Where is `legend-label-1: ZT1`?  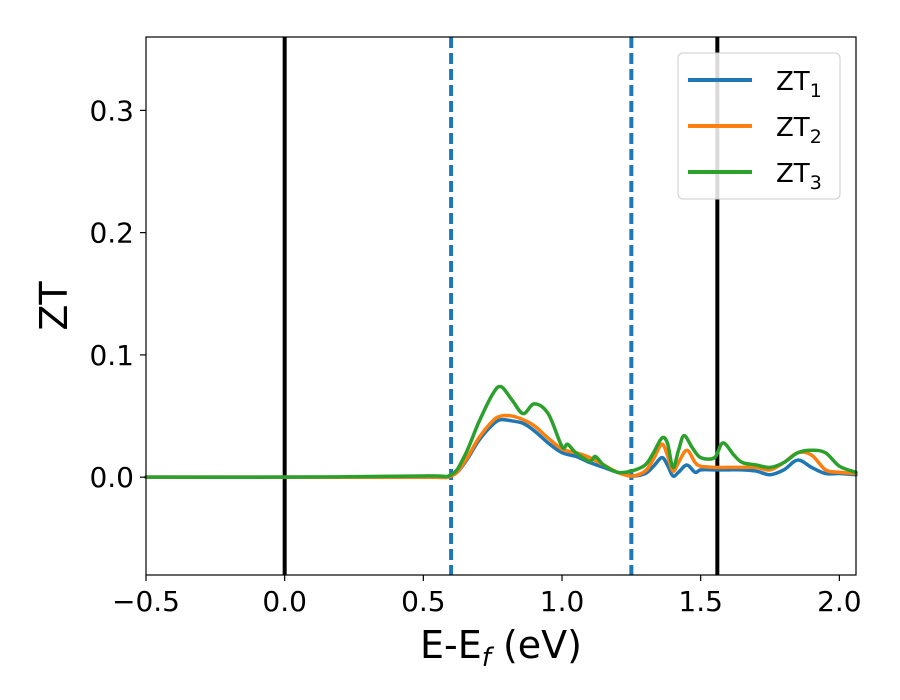
legend-label-1: ZT1 is located at coordinates (799, 84).